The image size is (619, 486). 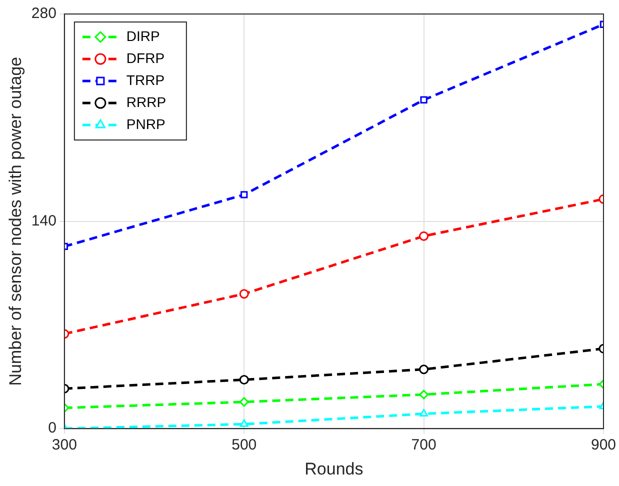 I want to click on x-tick-label: 500, so click(x=244, y=445).